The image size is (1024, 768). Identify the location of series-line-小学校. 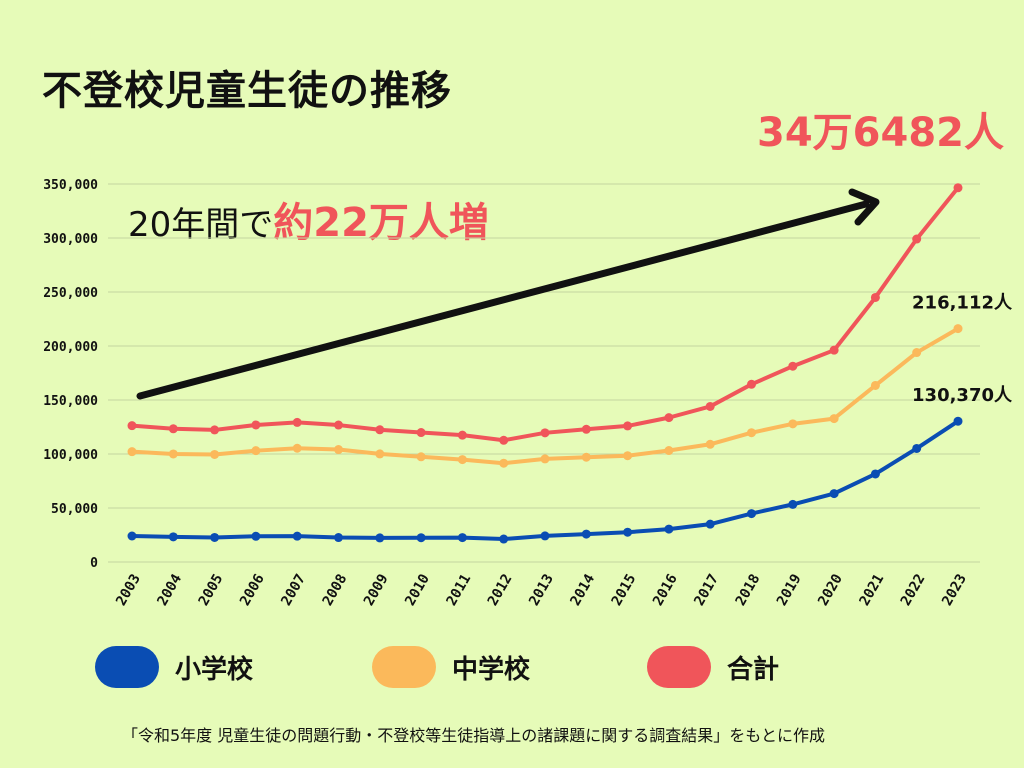
(545, 480).